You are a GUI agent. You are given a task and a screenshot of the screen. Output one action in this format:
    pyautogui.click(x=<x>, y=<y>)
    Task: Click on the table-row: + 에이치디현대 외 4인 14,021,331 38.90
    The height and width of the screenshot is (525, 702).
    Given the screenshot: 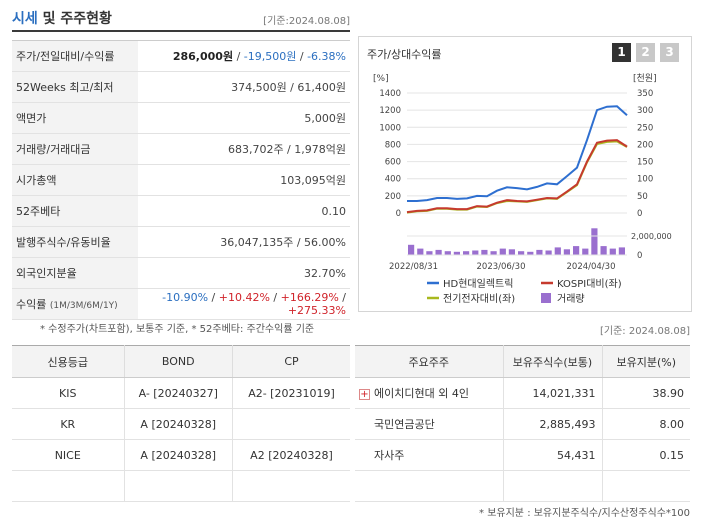 What is the action you would take?
    pyautogui.click(x=522, y=393)
    